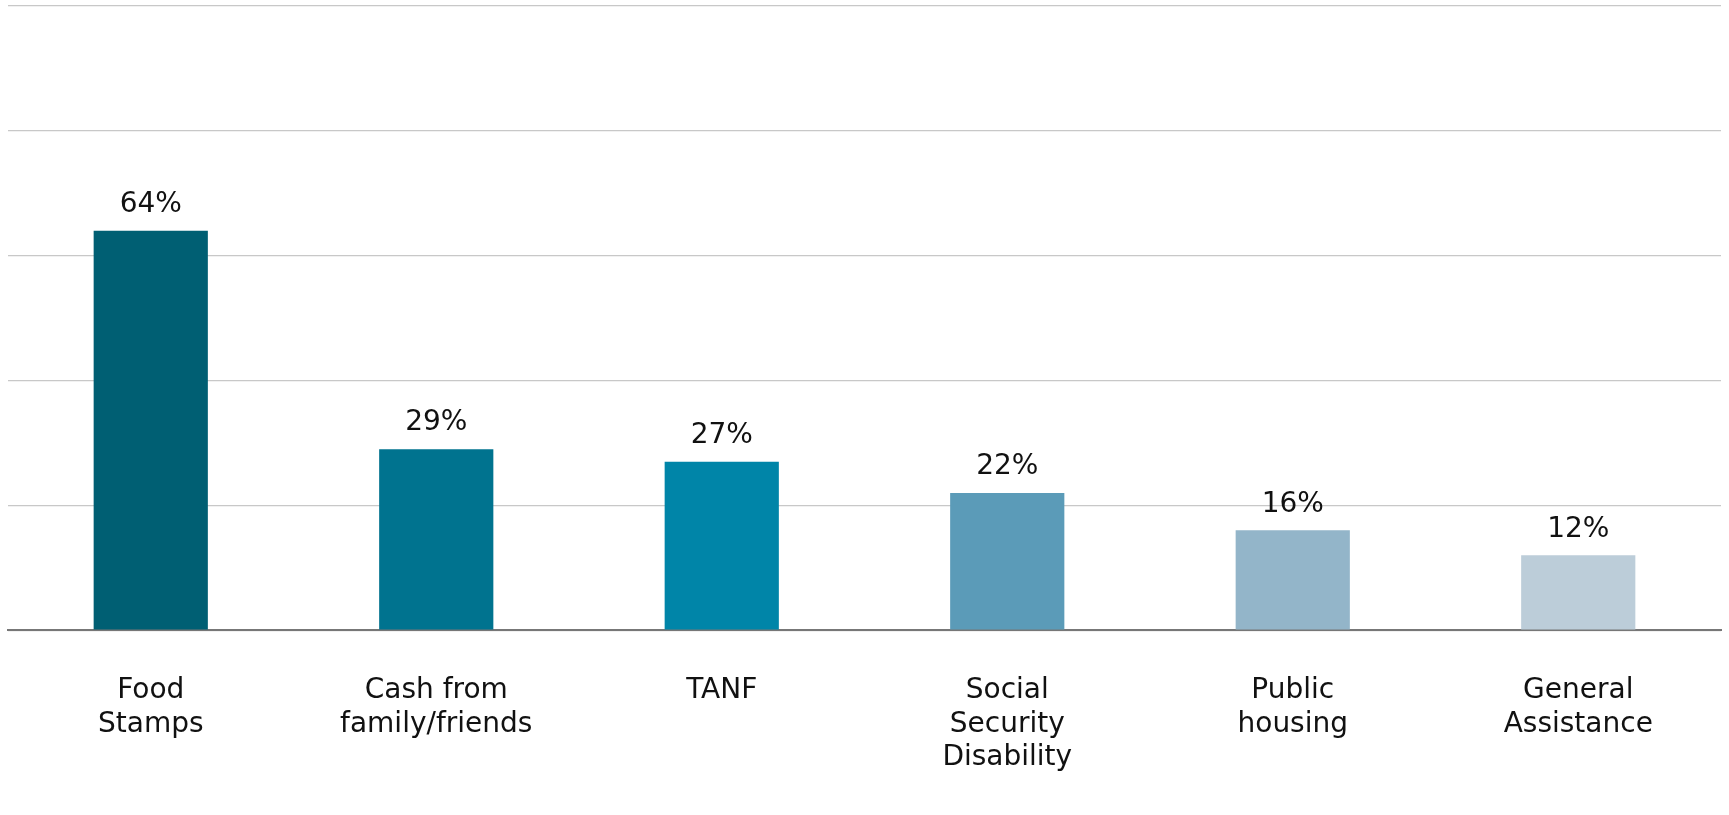  What do you see at coordinates (1293, 705) in the screenshot?
I see `x-tick-label: Public housing` at bounding box center [1293, 705].